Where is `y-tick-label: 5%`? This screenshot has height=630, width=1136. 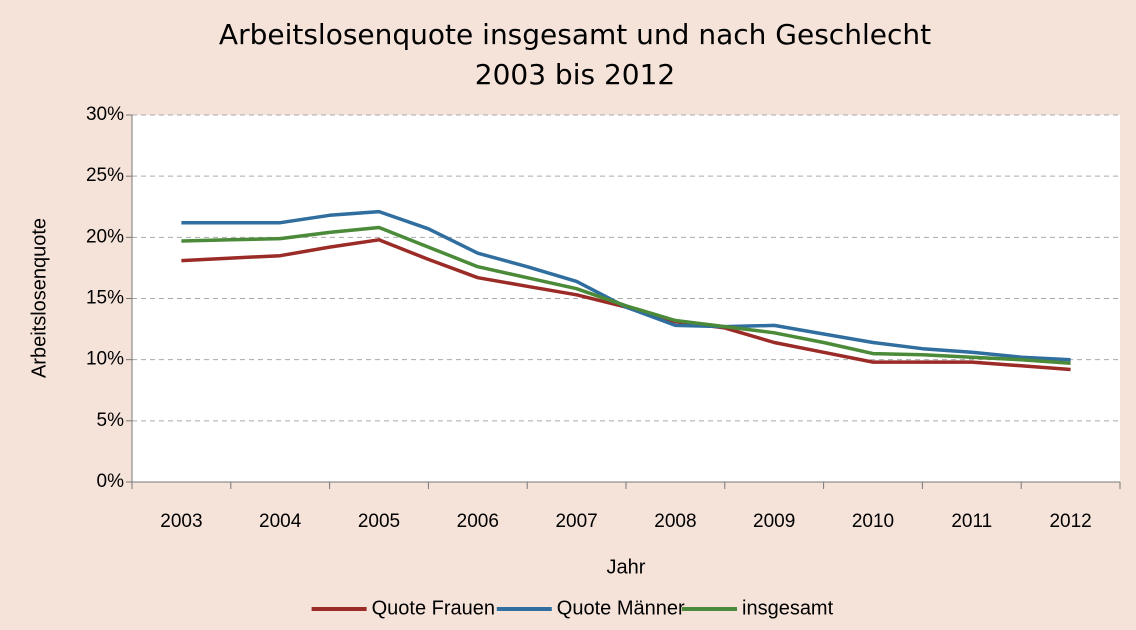
y-tick-label: 5% is located at coordinates (111, 420).